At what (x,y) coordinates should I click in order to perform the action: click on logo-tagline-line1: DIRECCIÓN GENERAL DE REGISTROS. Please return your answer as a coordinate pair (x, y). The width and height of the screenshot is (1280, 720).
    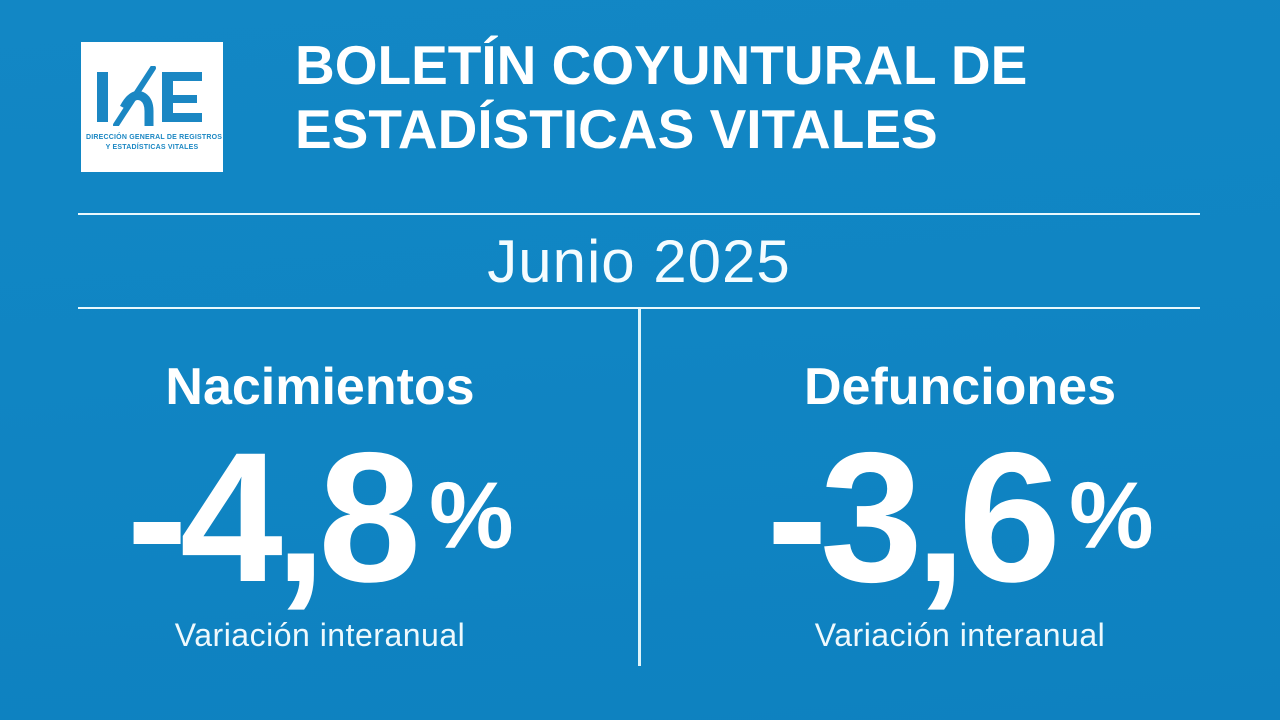
    Looking at the image, I should click on (154, 137).